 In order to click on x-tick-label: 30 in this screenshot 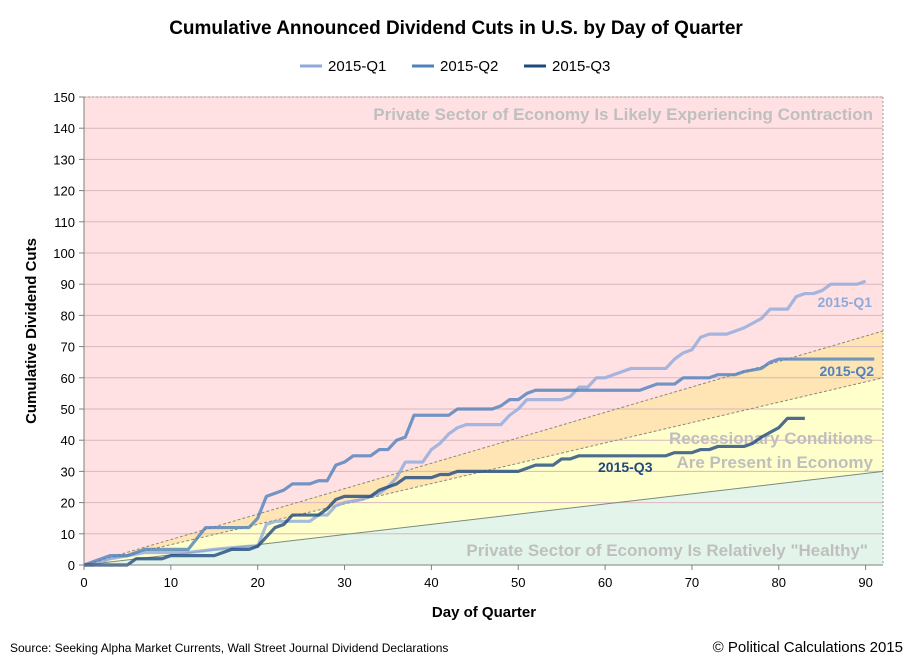, I will do `click(344, 582)`.